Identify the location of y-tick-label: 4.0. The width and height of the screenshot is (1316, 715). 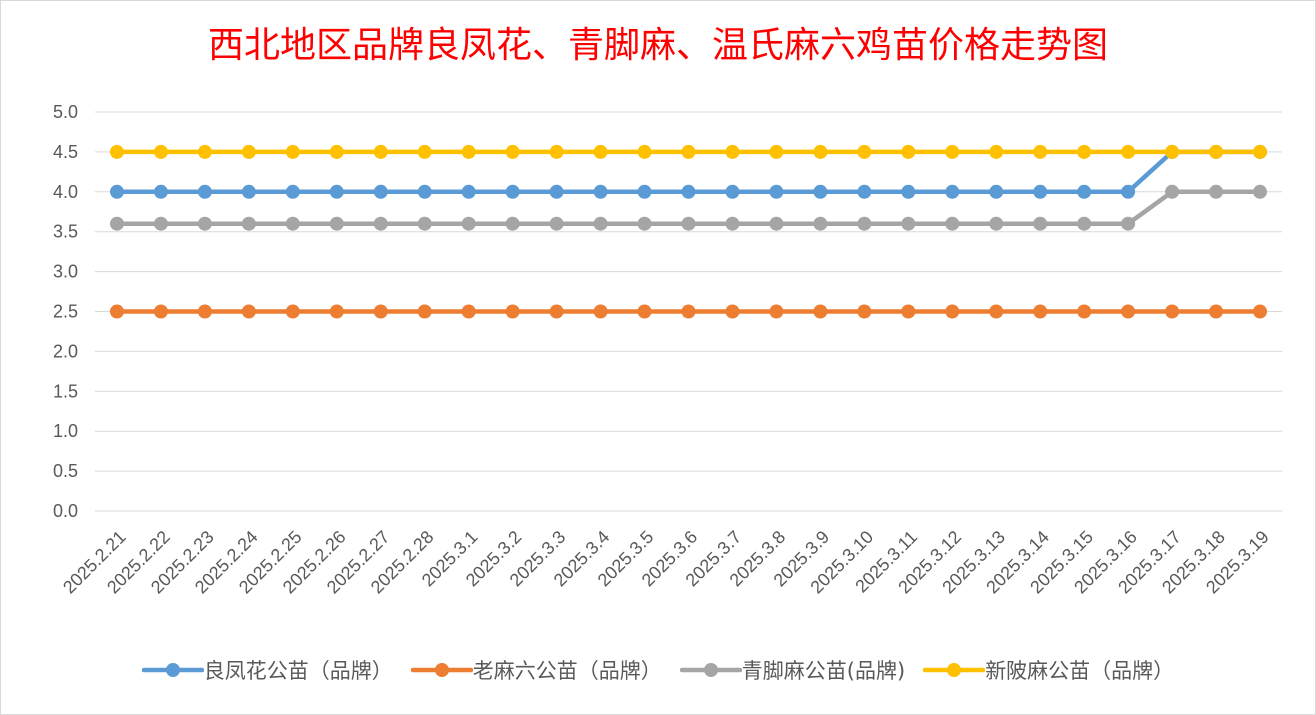
(65, 192).